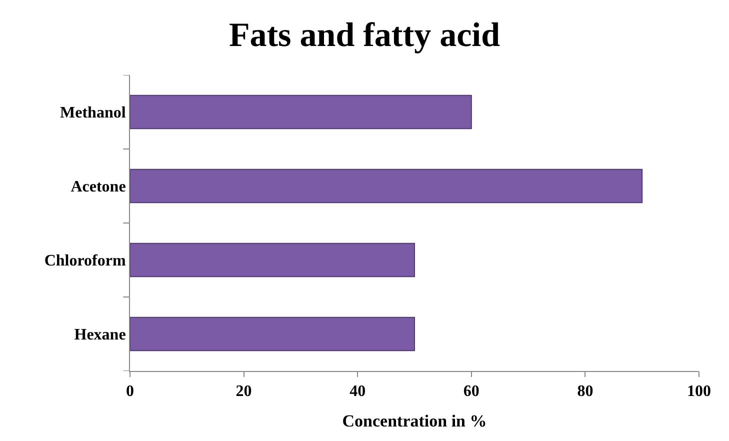 Image resolution: width=729 pixels, height=441 pixels. Describe the element at coordinates (100, 335) in the screenshot. I see `y-tick-label: Hexane` at that location.